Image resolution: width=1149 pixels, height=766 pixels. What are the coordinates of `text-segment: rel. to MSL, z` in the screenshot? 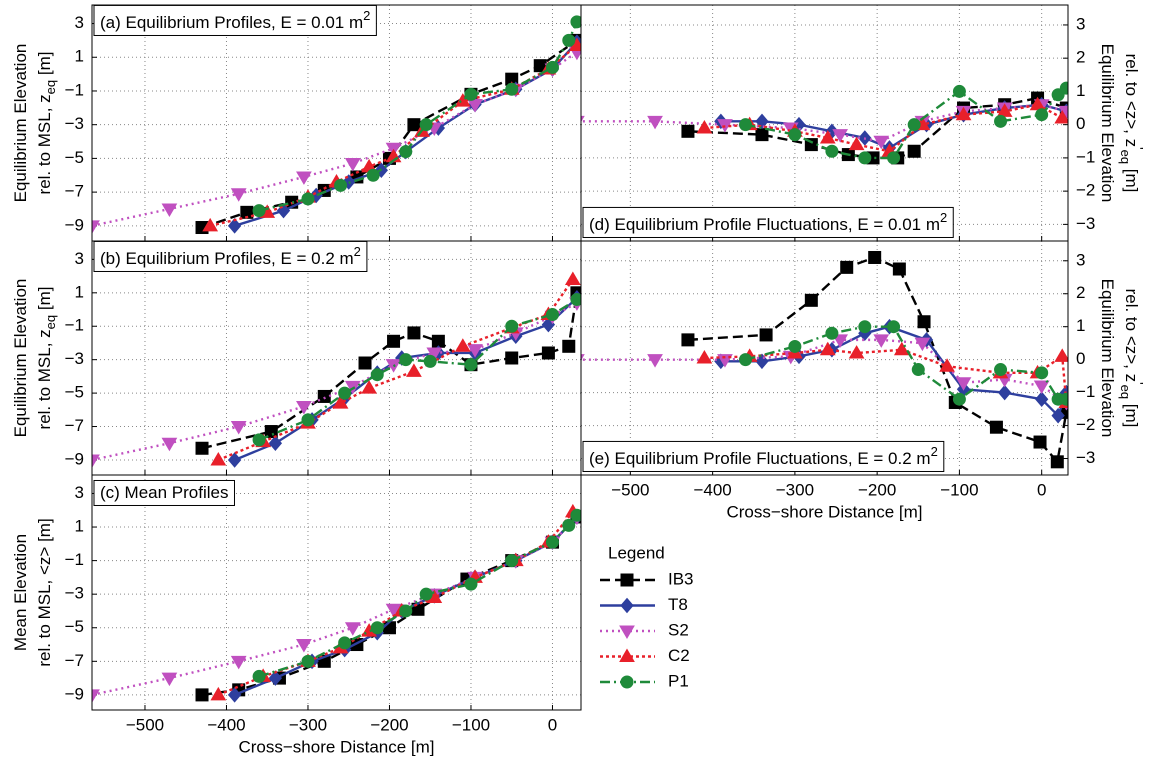 It's located at (44, 144).